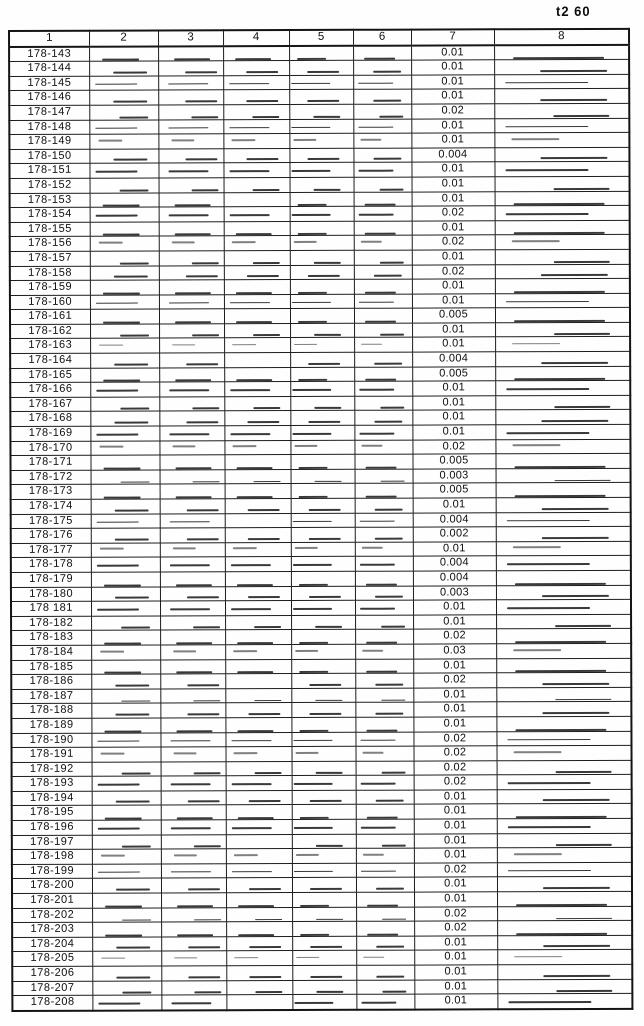  What do you see at coordinates (49, 113) in the screenshot?
I see `row-label-cell: 178-147` at bounding box center [49, 113].